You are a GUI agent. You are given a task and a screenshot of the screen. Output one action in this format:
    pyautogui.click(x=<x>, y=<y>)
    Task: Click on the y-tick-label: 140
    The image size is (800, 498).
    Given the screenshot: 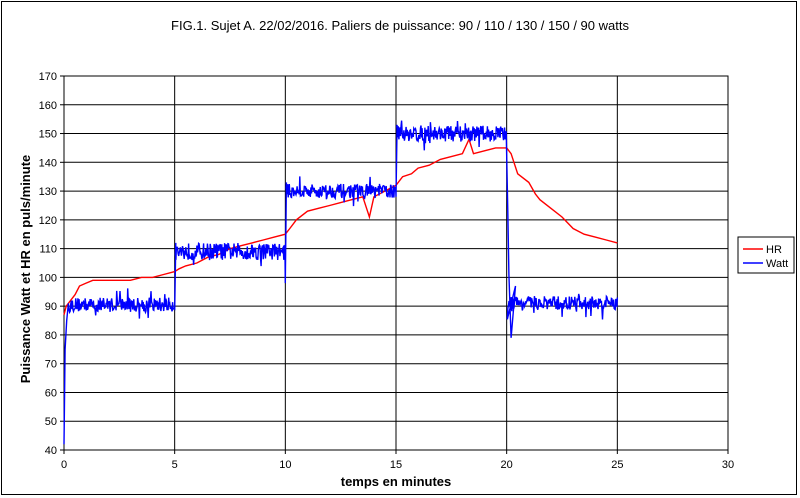 What is the action you would take?
    pyautogui.click(x=48, y=163)
    